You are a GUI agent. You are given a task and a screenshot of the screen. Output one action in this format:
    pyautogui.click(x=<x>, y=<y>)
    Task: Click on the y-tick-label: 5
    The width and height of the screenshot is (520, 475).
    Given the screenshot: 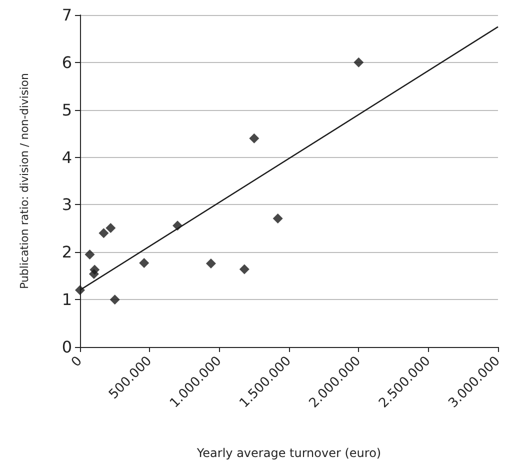 What is the action you would take?
    pyautogui.click(x=67, y=110)
    